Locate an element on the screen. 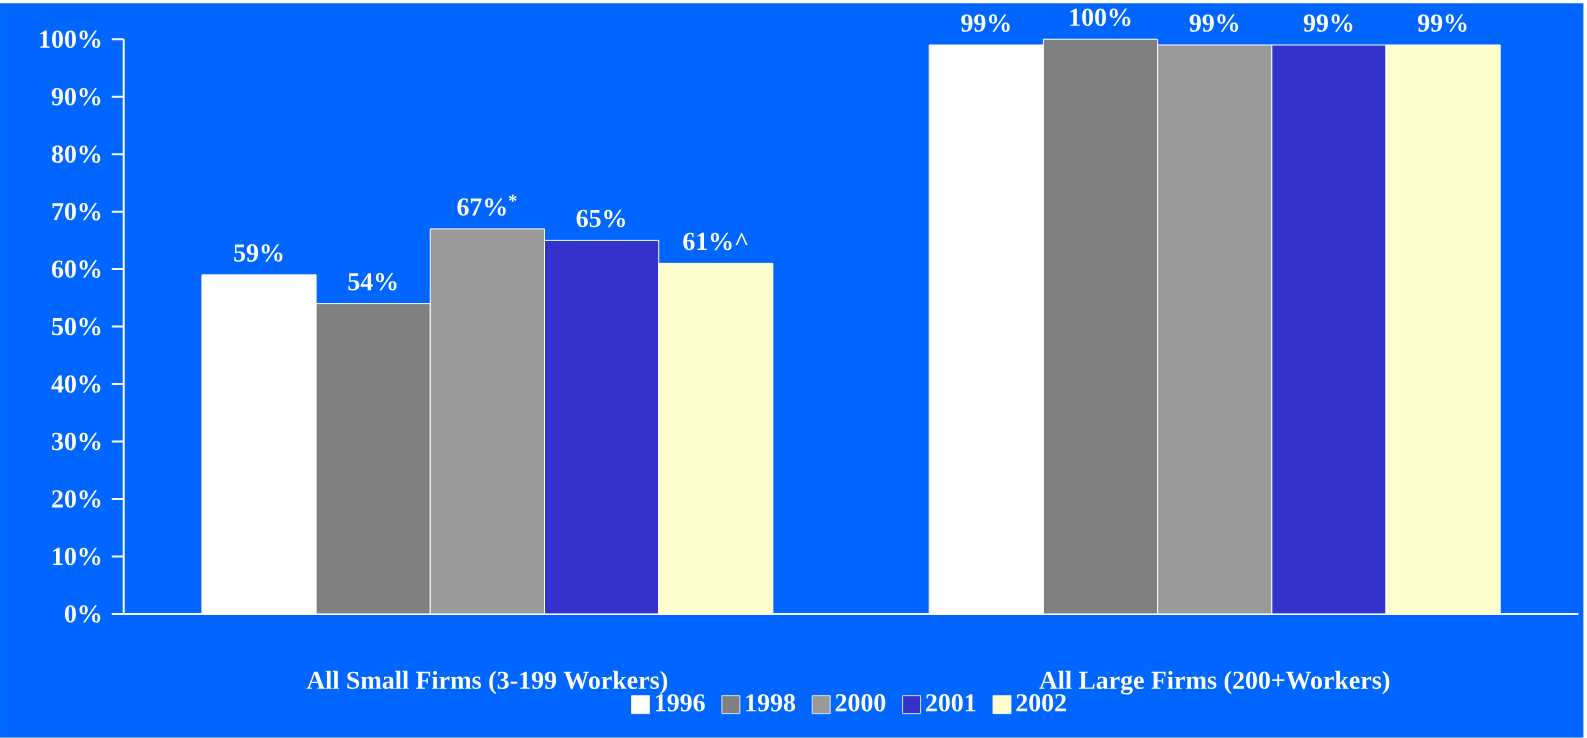 Image resolution: width=1587 pixels, height=738 pixels. legend-label: 2002 is located at coordinates (1041, 703).